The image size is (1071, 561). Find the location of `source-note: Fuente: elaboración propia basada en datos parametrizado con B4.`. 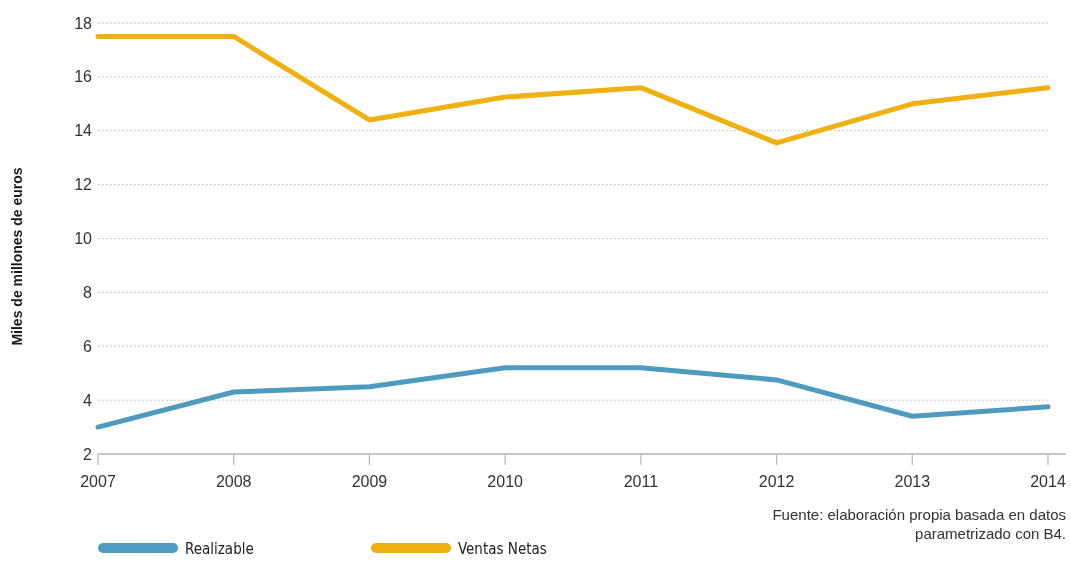

source-note: Fuente: elaboración propia basada en datos parametrizado con B4. is located at coordinates (919, 524).